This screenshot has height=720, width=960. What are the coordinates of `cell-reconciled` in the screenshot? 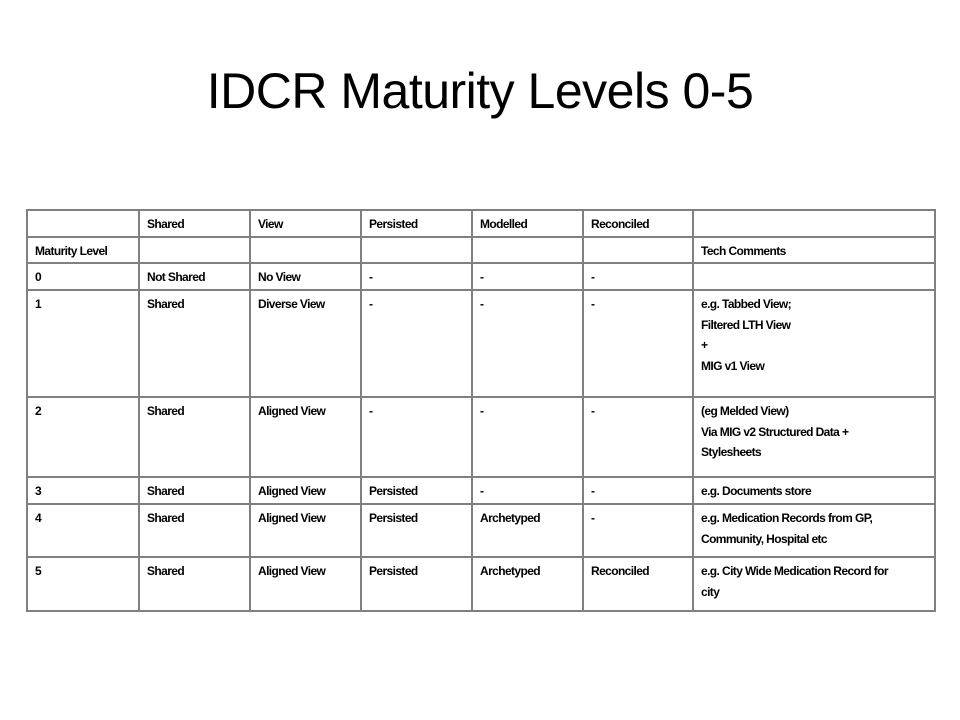 It's located at (638, 250).